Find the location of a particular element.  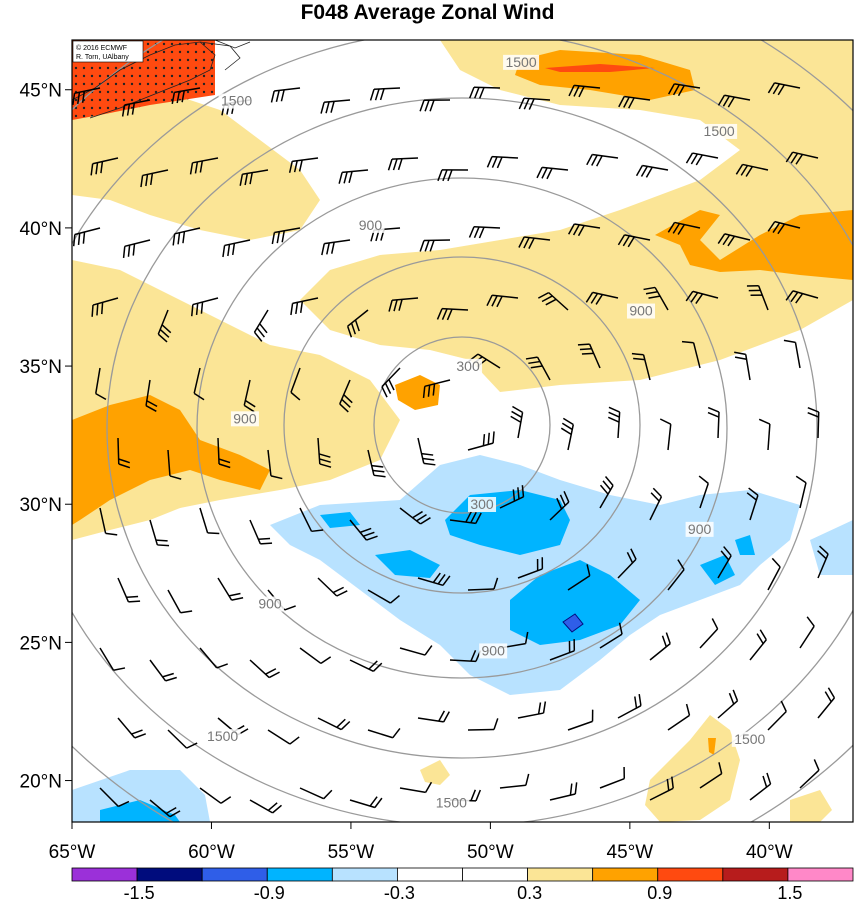

lon-tick-label: 40°W is located at coordinates (769, 852).